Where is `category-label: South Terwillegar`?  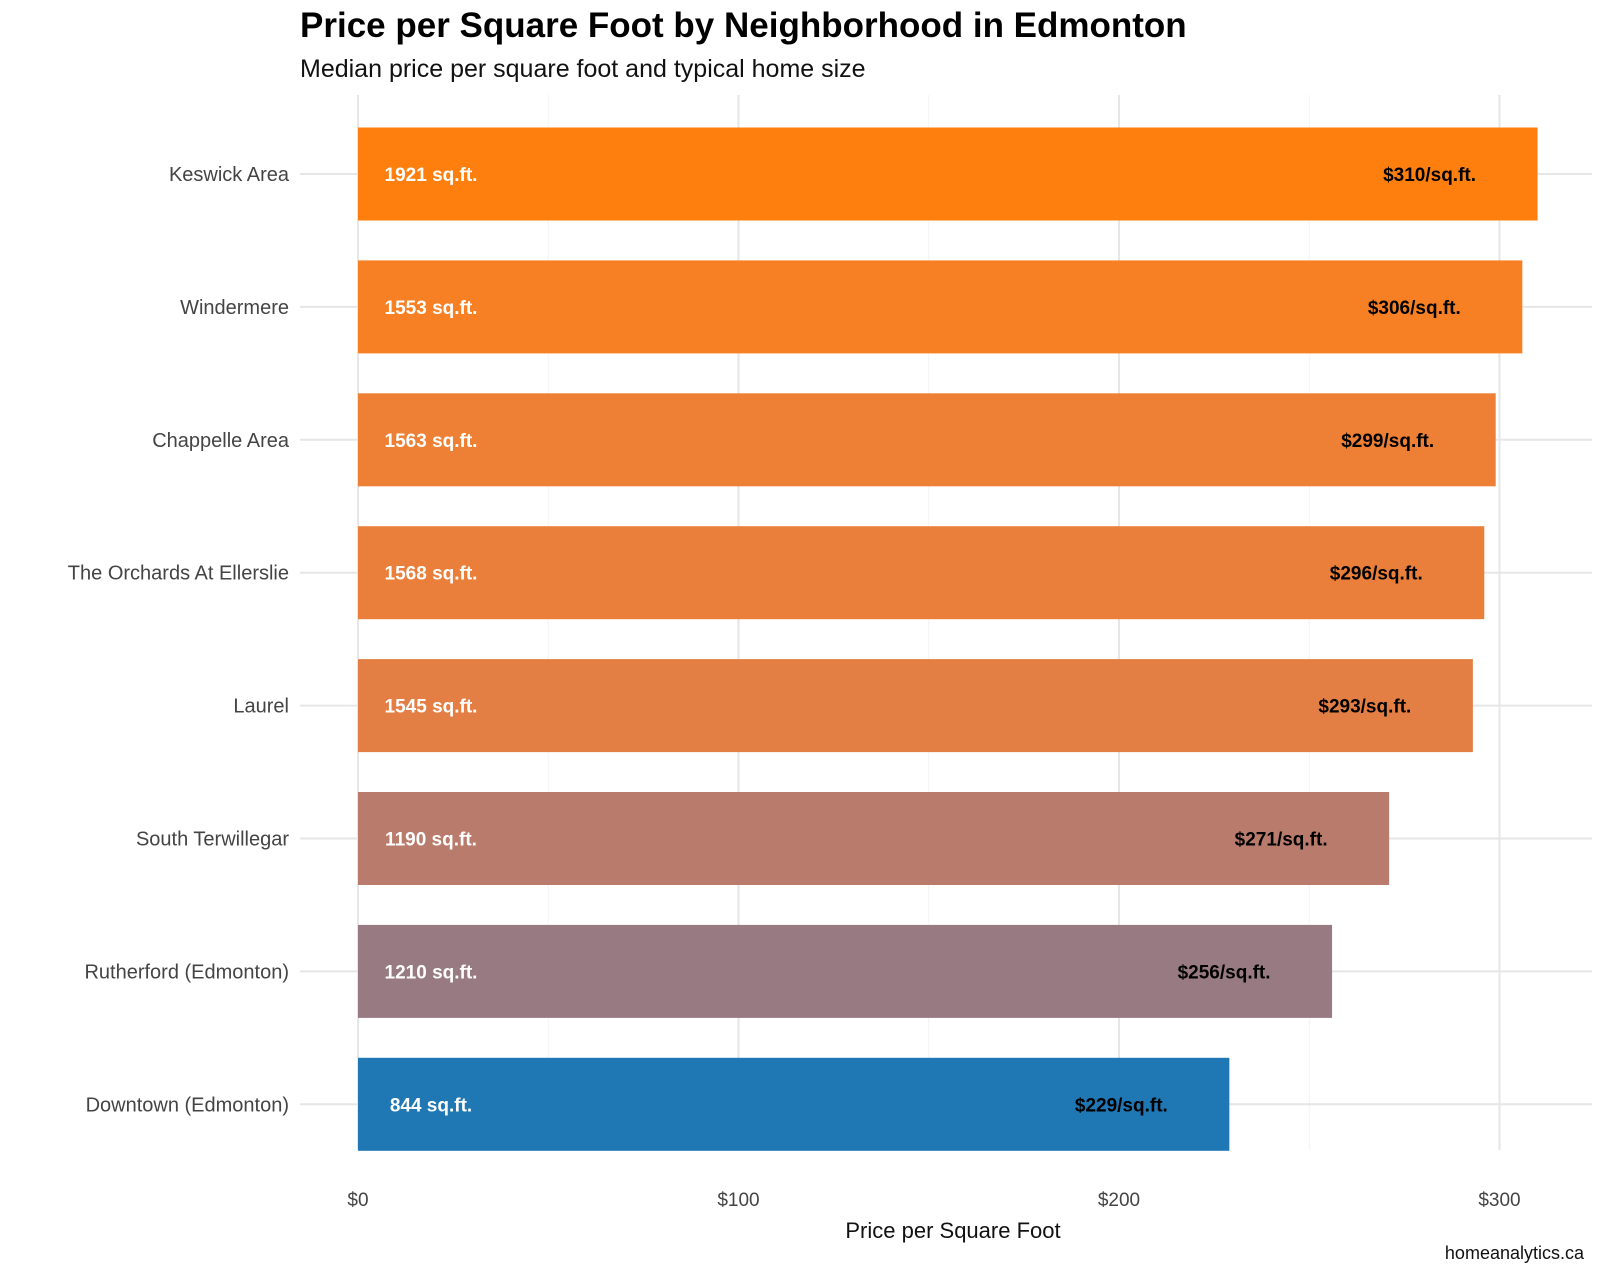
category-label: South Terwillegar is located at coordinates (212, 840).